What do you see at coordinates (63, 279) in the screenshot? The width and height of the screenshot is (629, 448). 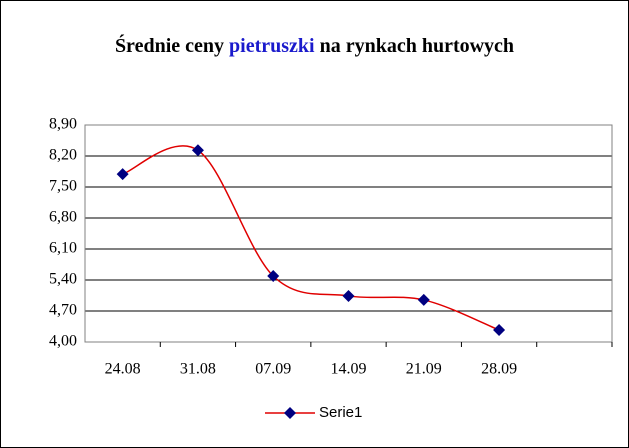 I see `y-tick-label: 5,40` at bounding box center [63, 279].